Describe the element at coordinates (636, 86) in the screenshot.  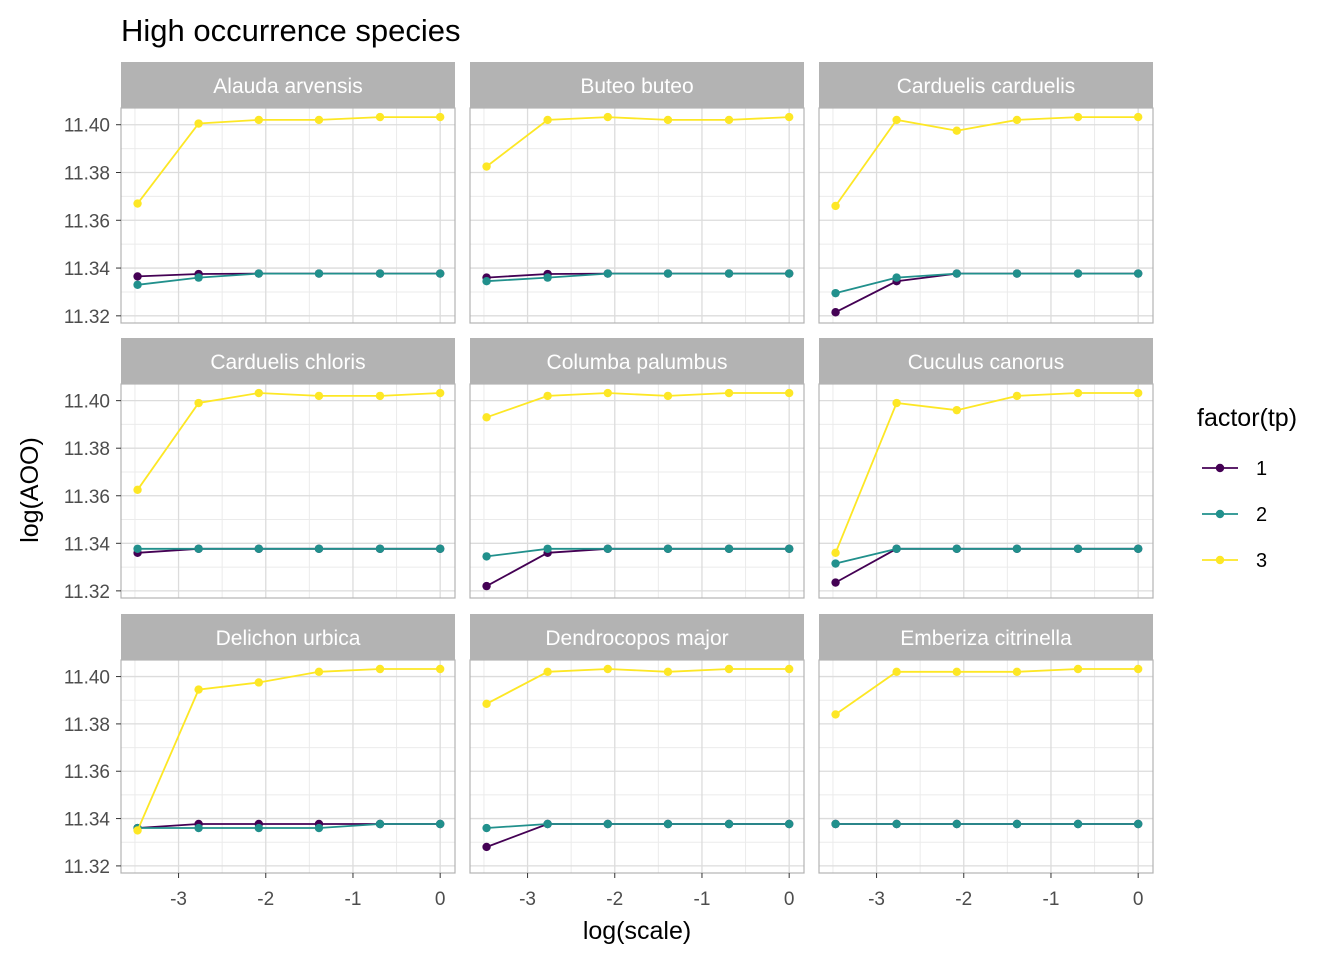
I see `facet-strip-label: Buteo buteo` at that location.